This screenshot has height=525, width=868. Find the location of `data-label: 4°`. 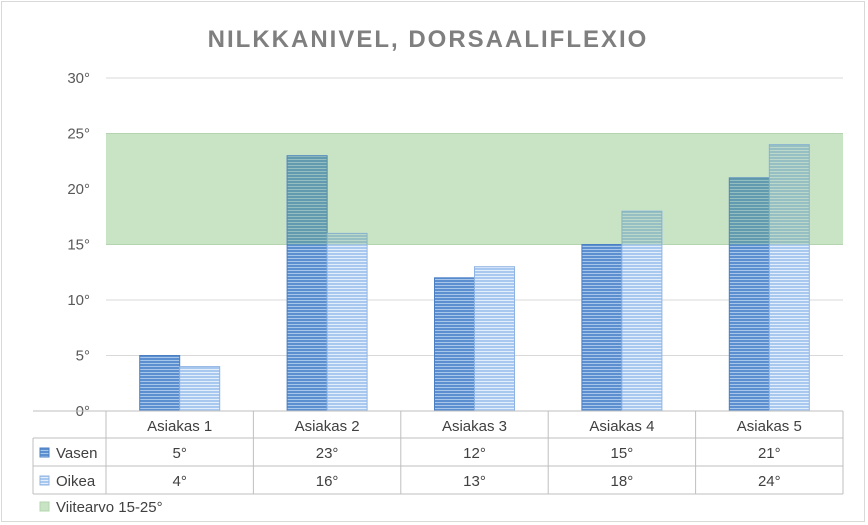

data-label: 4° is located at coordinates (180, 481).